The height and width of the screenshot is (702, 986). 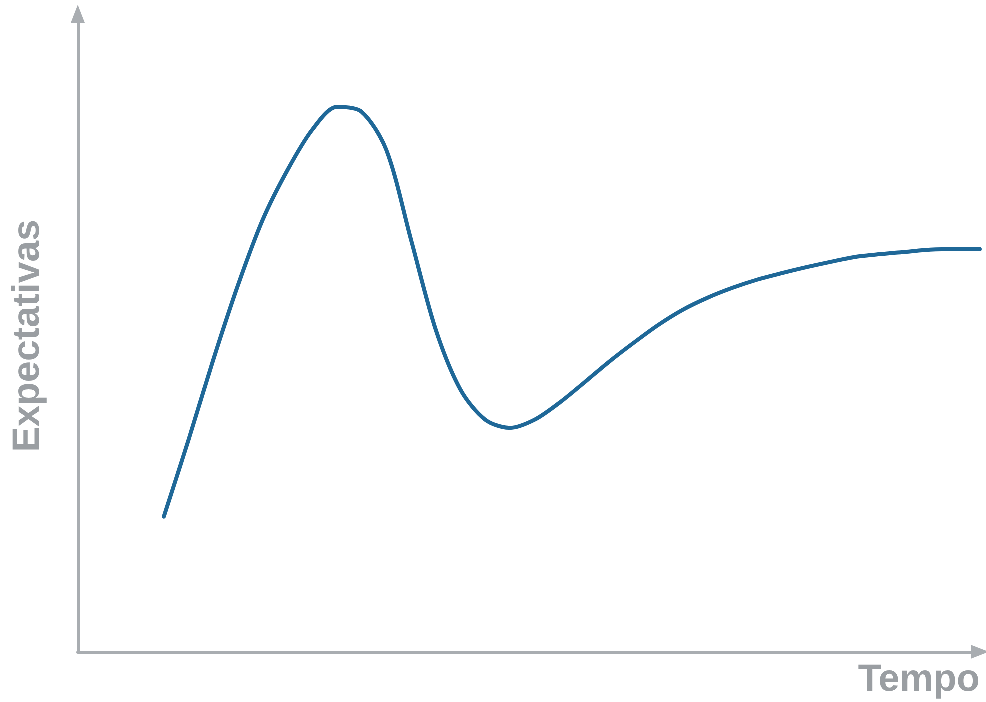 What do you see at coordinates (919, 679) in the screenshot?
I see `x-axis-title: Tempo` at bounding box center [919, 679].